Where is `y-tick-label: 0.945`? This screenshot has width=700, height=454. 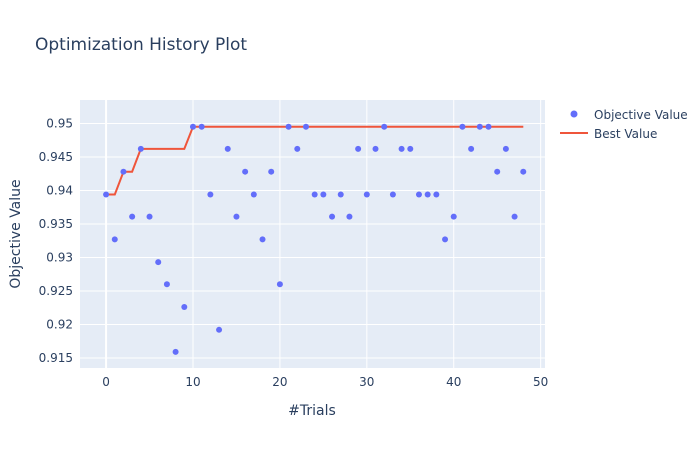 y-tick-label: 0.945 is located at coordinates (56, 157).